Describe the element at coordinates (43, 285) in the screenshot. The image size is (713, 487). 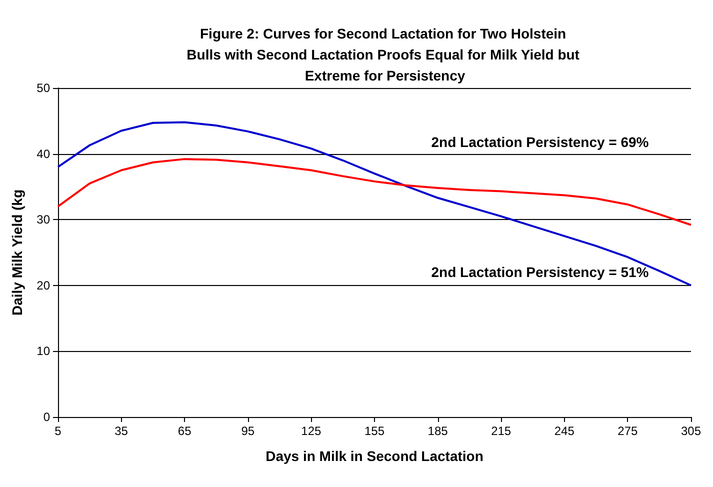
I see `y-tick-label: 20` at that location.